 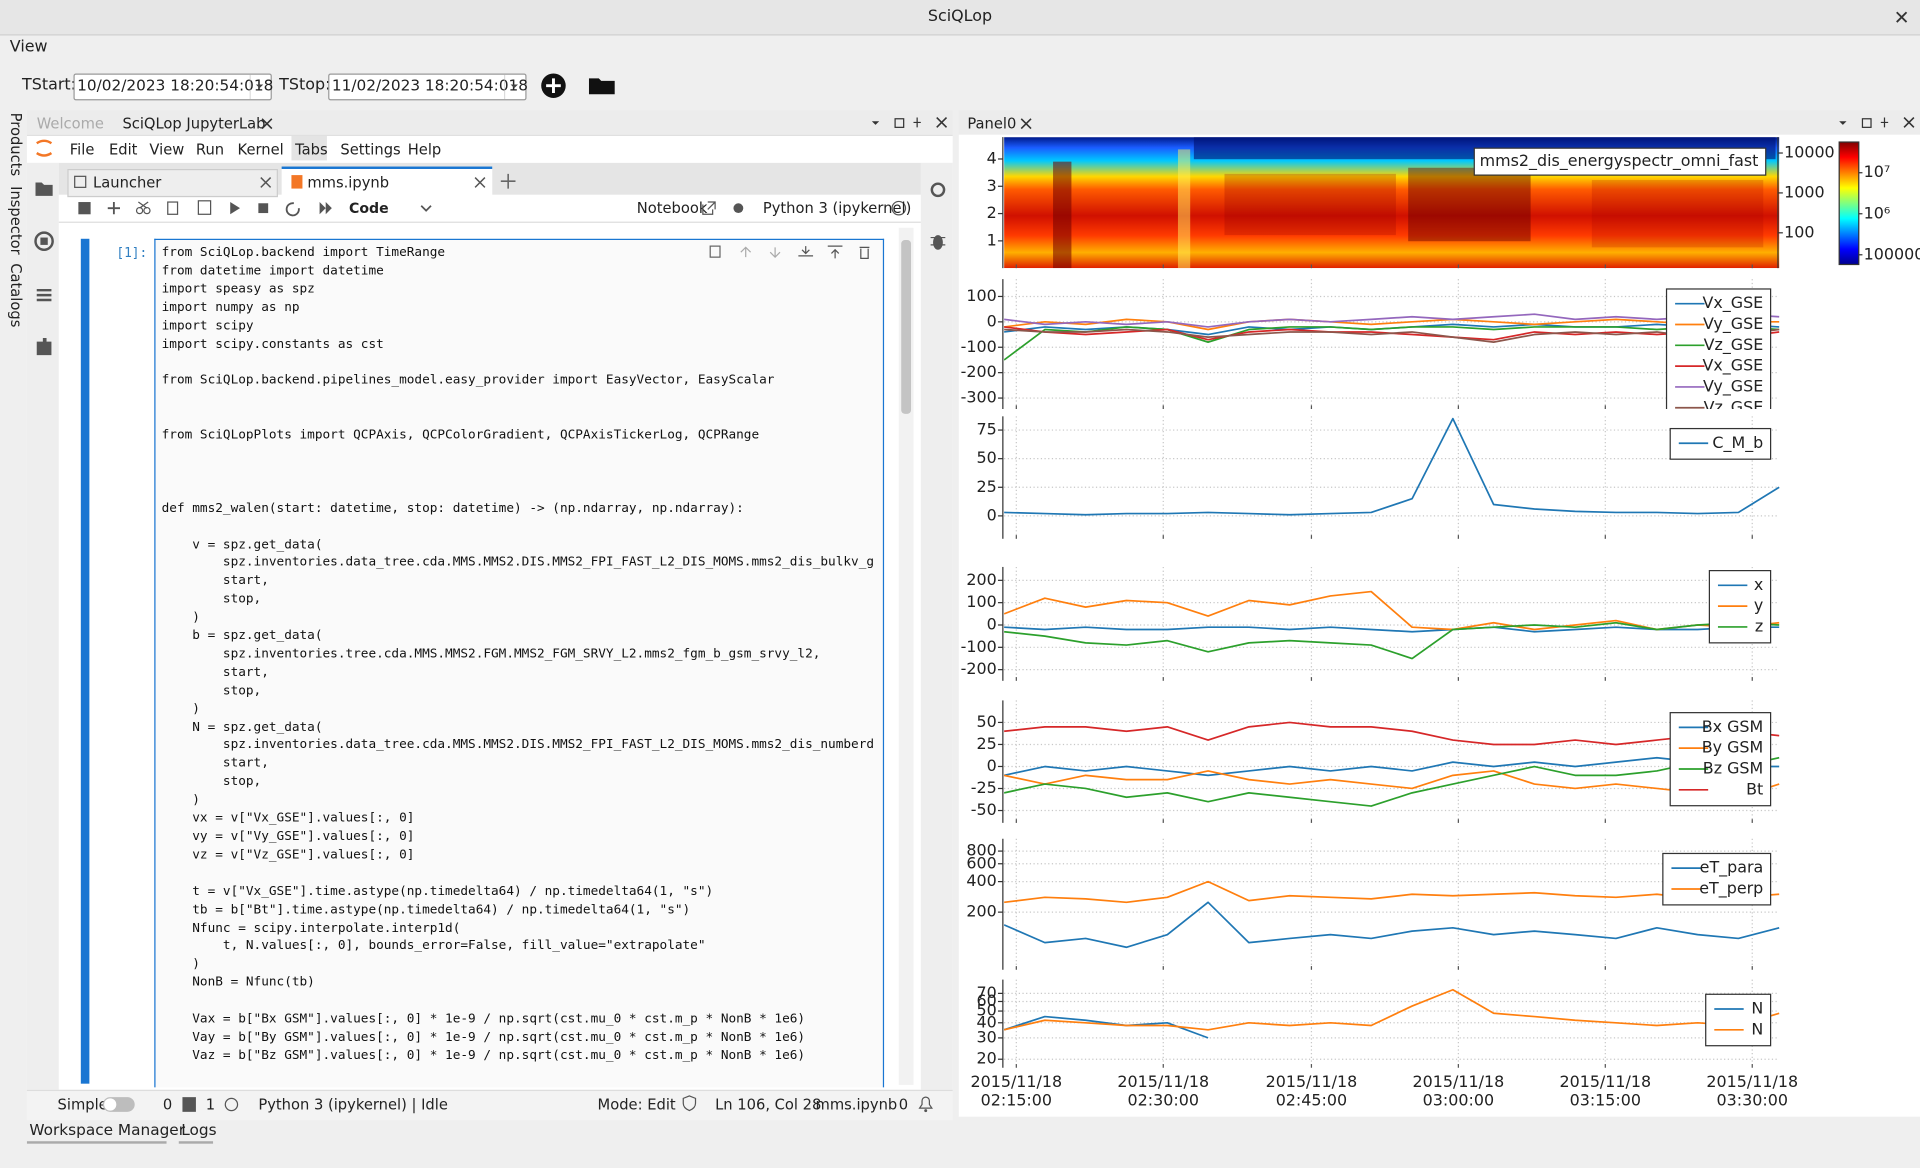 I want to click on time-tick-label: 03:00:00, so click(x=1458, y=1099).